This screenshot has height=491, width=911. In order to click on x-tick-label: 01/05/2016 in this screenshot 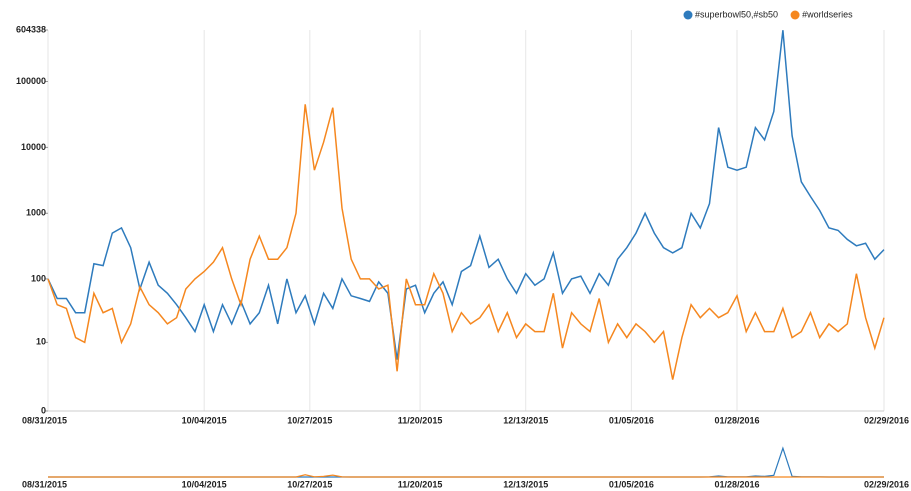, I will do `click(631, 420)`.